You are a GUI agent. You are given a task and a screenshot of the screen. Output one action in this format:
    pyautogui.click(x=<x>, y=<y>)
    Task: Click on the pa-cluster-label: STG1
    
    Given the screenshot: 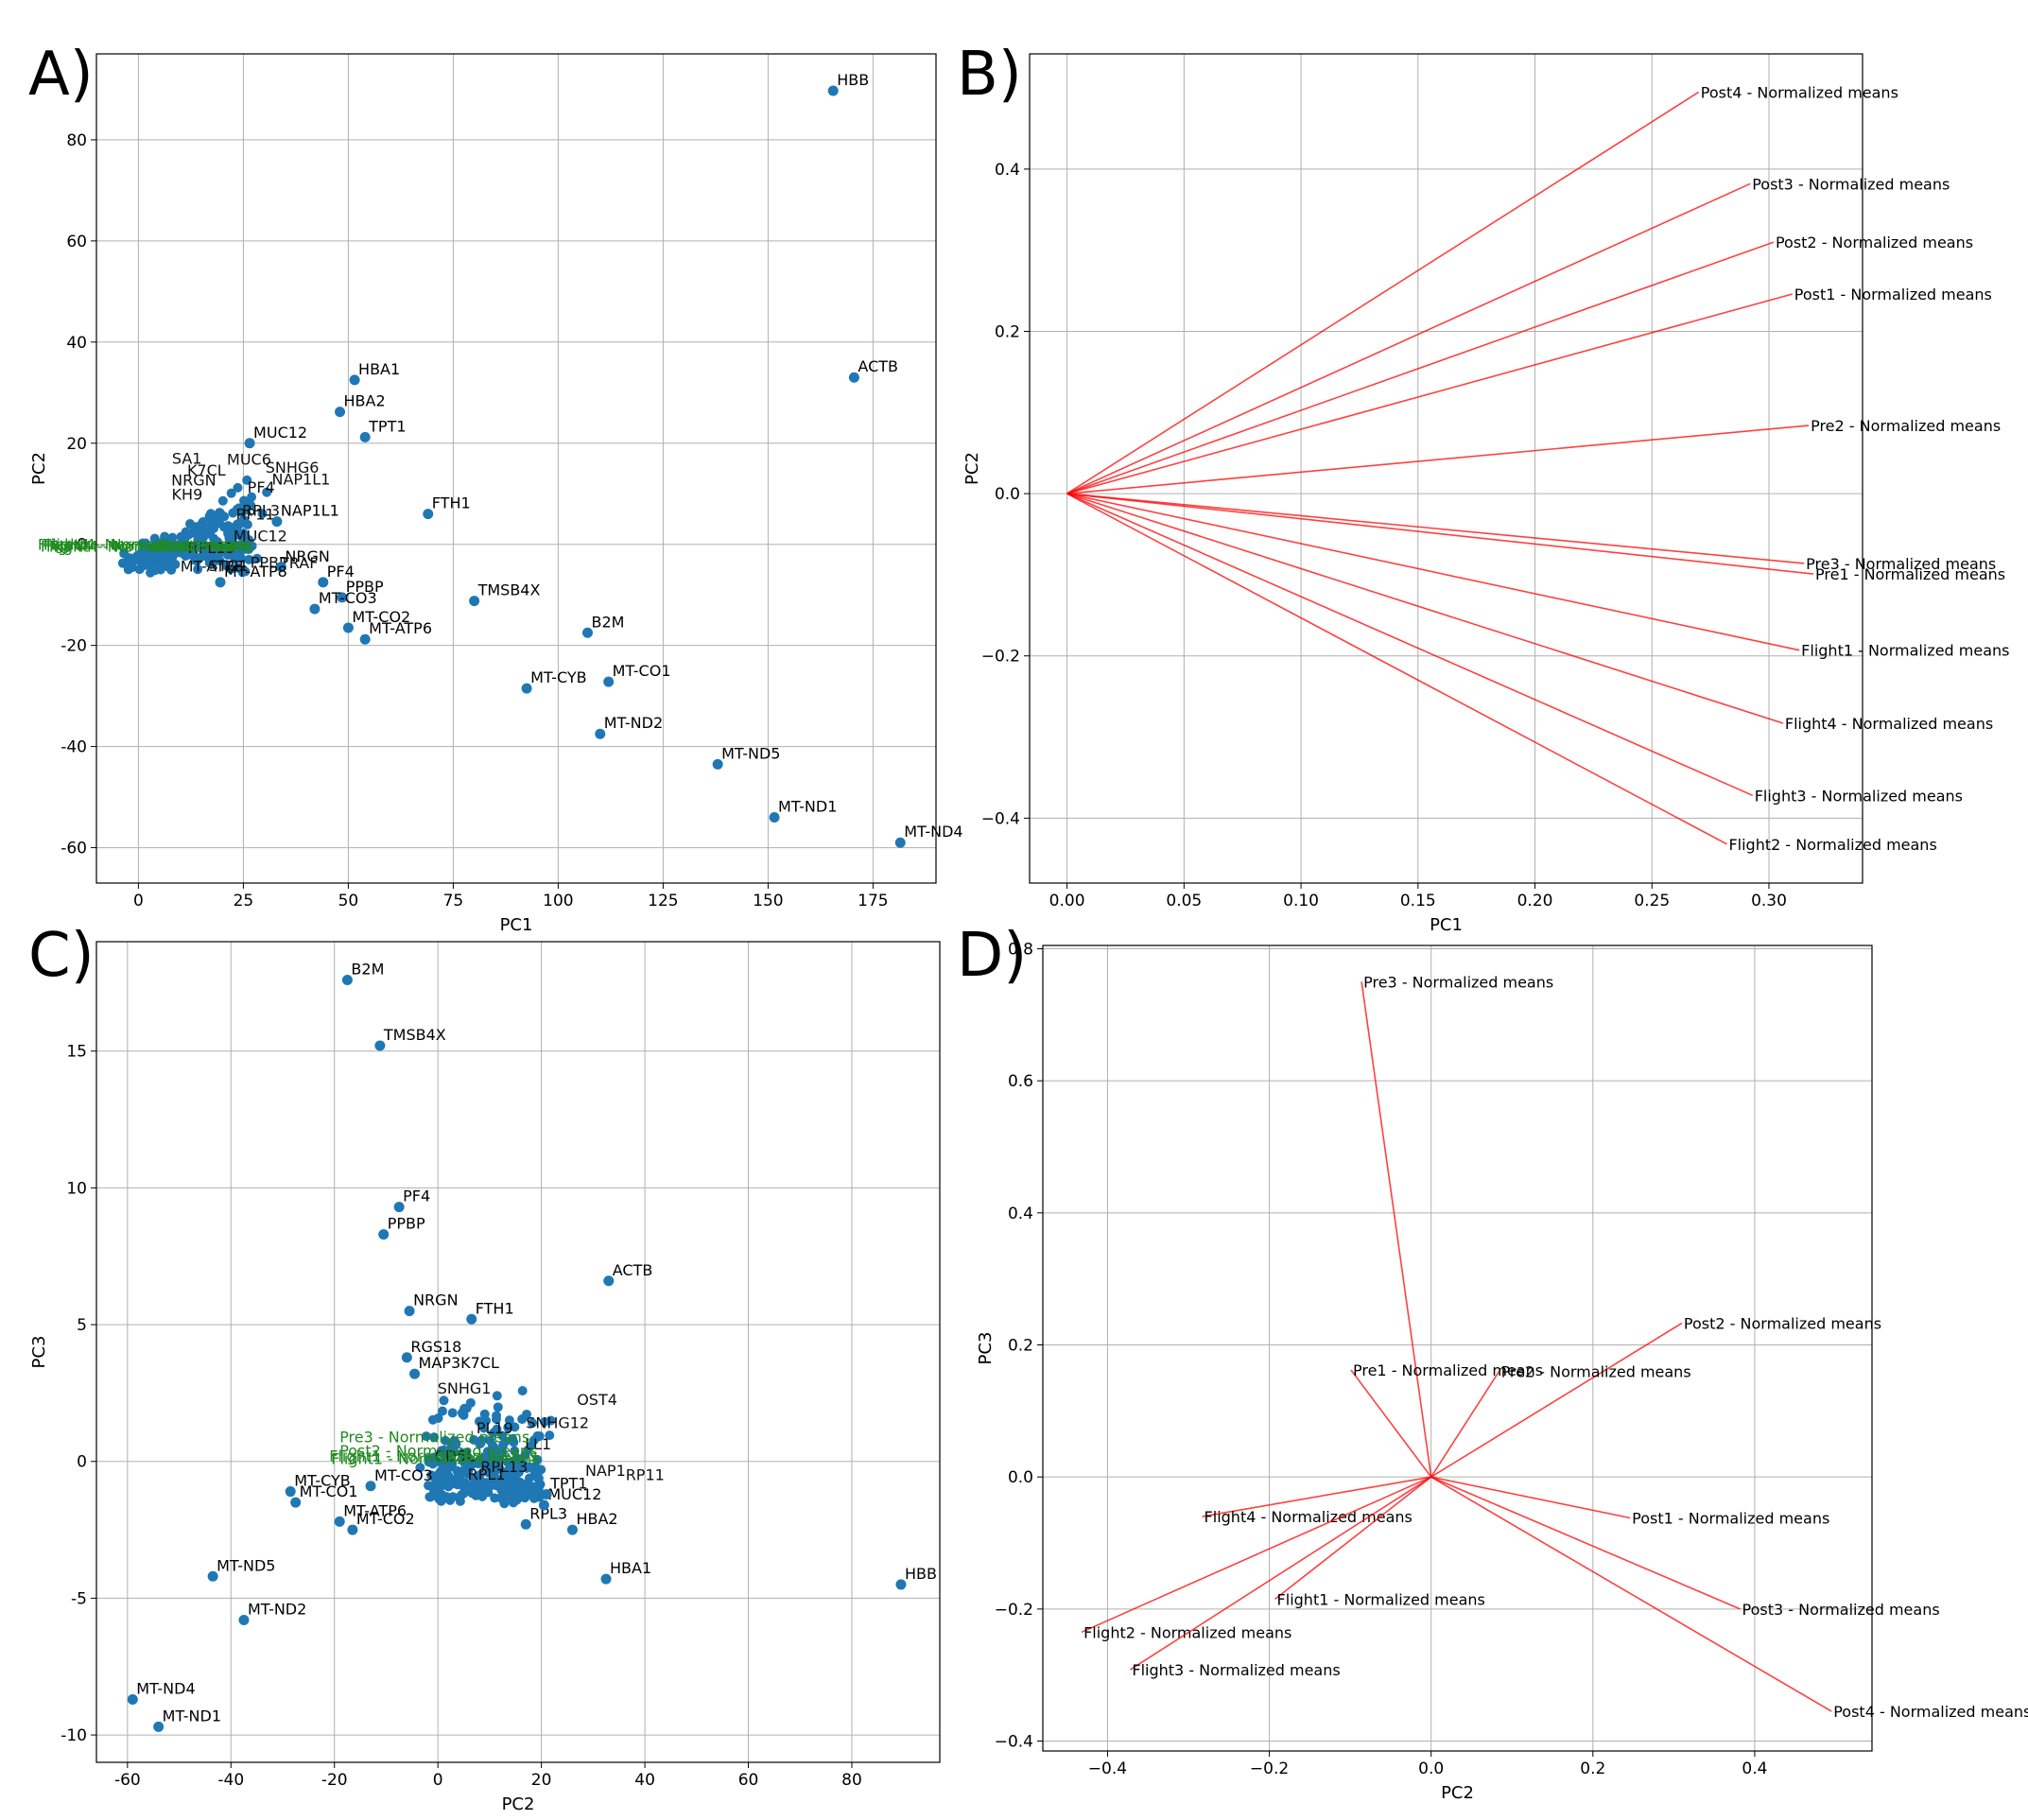 What is the action you would take?
    pyautogui.click(x=228, y=566)
    